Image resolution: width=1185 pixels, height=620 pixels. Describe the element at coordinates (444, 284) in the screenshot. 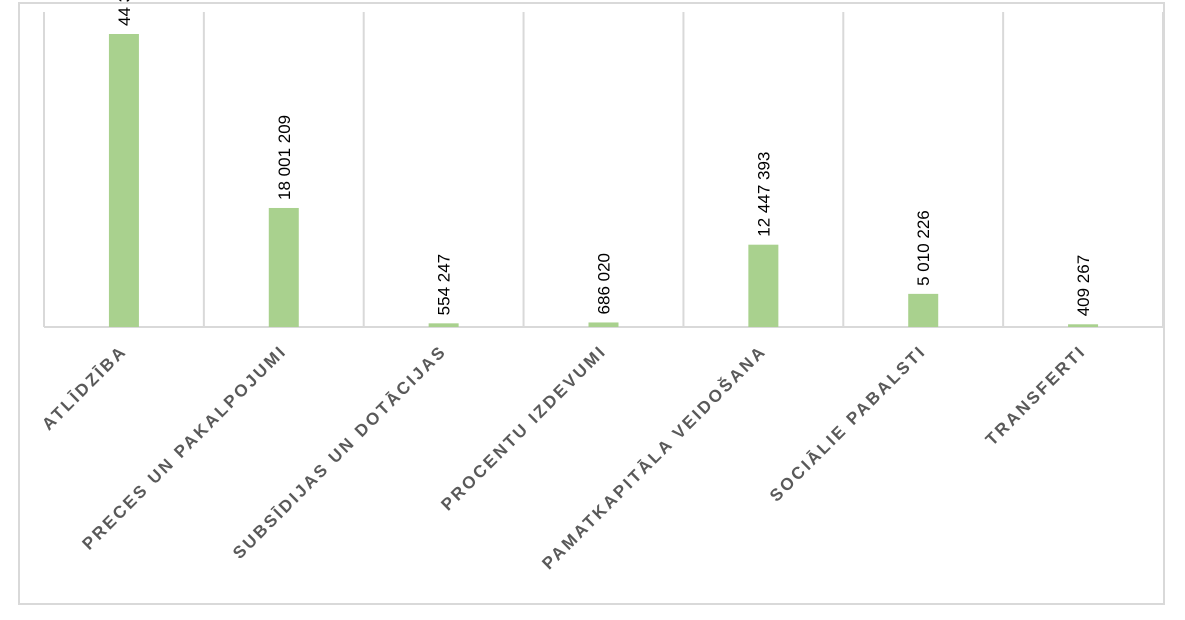

I see `data-label: 554 247` at that location.